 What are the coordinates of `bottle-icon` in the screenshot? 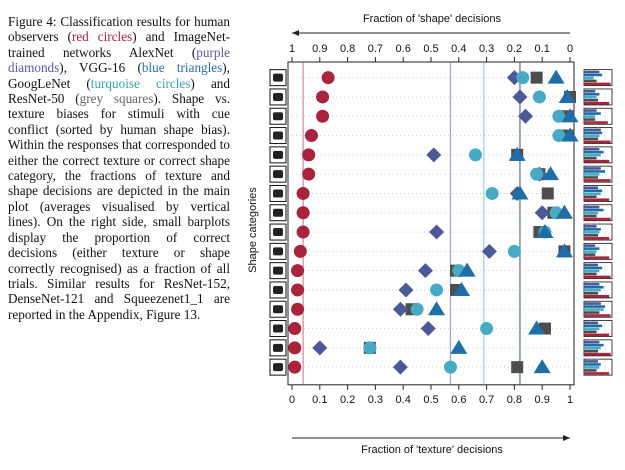 It's located at (278, 96).